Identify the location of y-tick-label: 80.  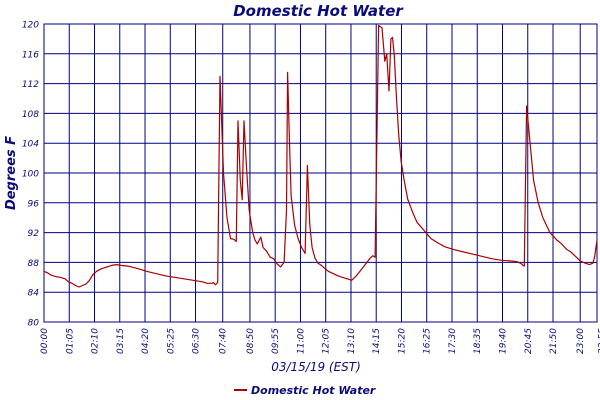
(34, 324).